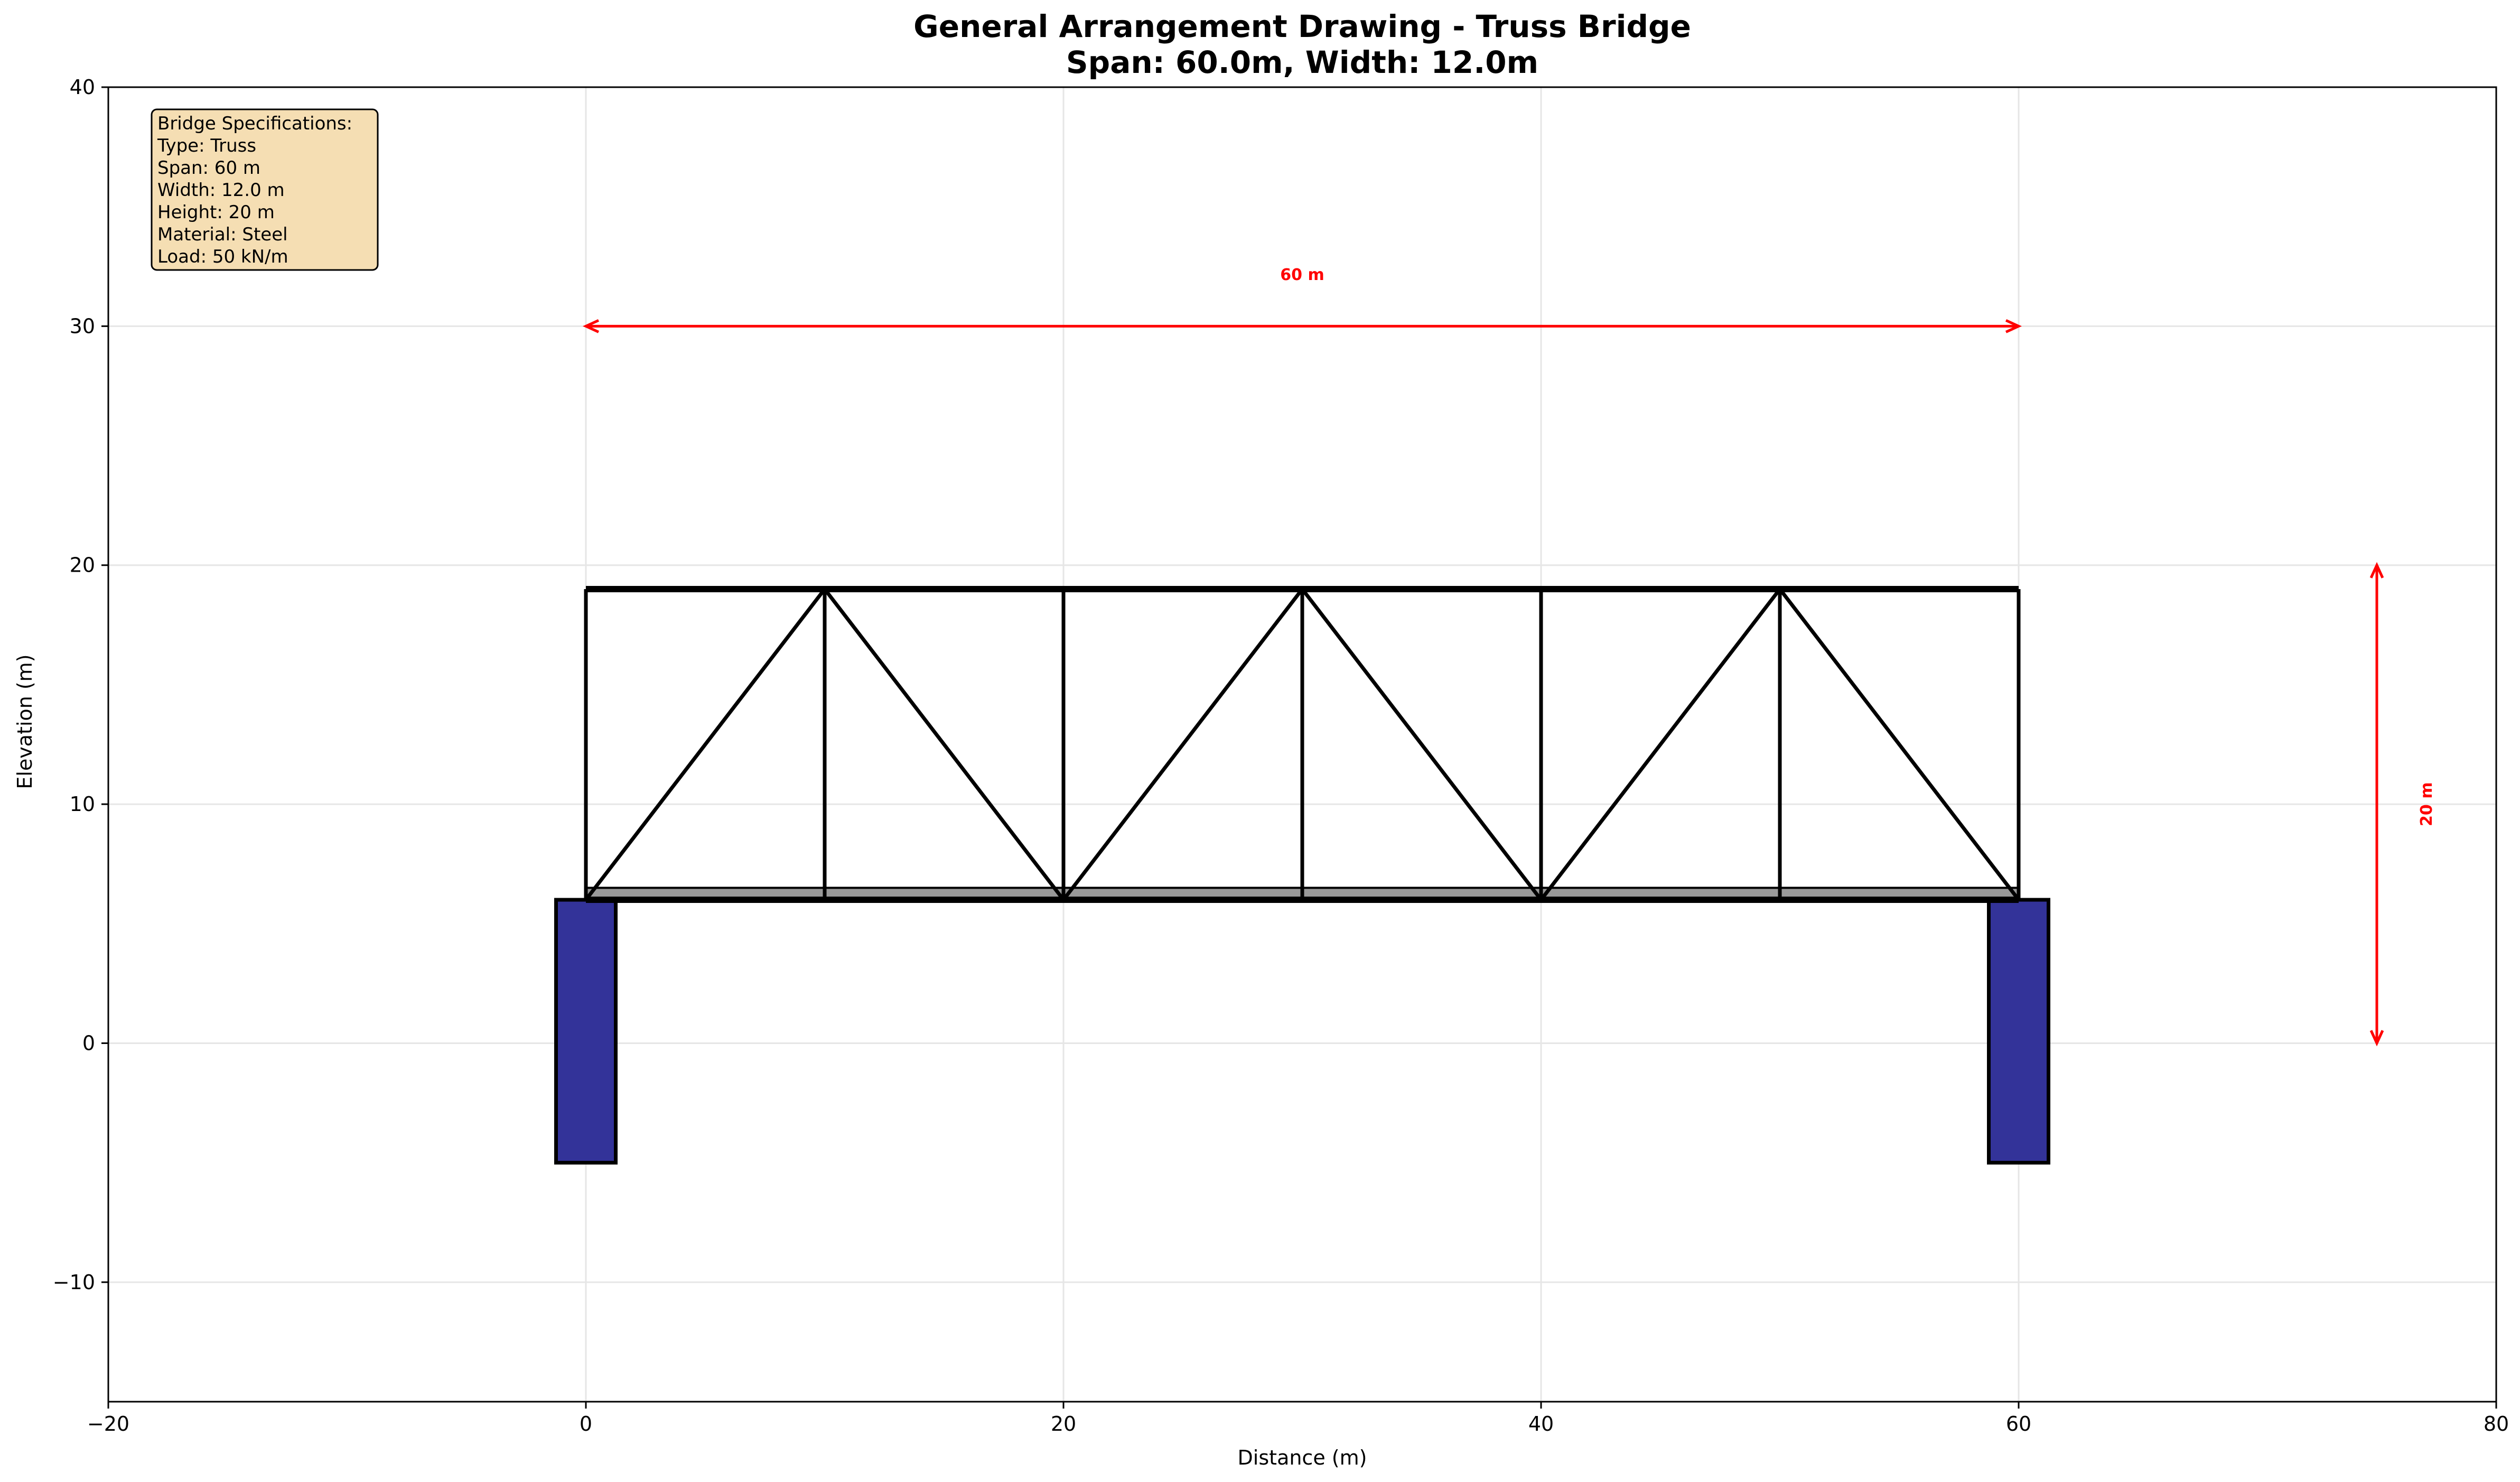  Describe the element at coordinates (206, 145) in the screenshot. I see `specification-line: Type: Truss` at that location.